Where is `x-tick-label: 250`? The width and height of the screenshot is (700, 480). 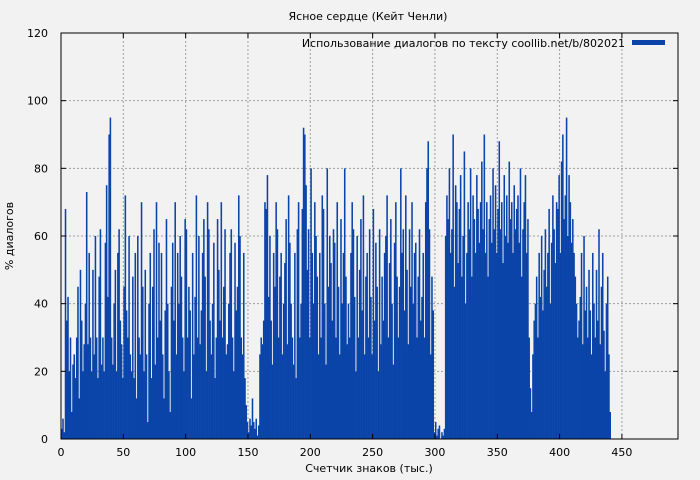
x-tick-label: 250 is located at coordinates (372, 452).